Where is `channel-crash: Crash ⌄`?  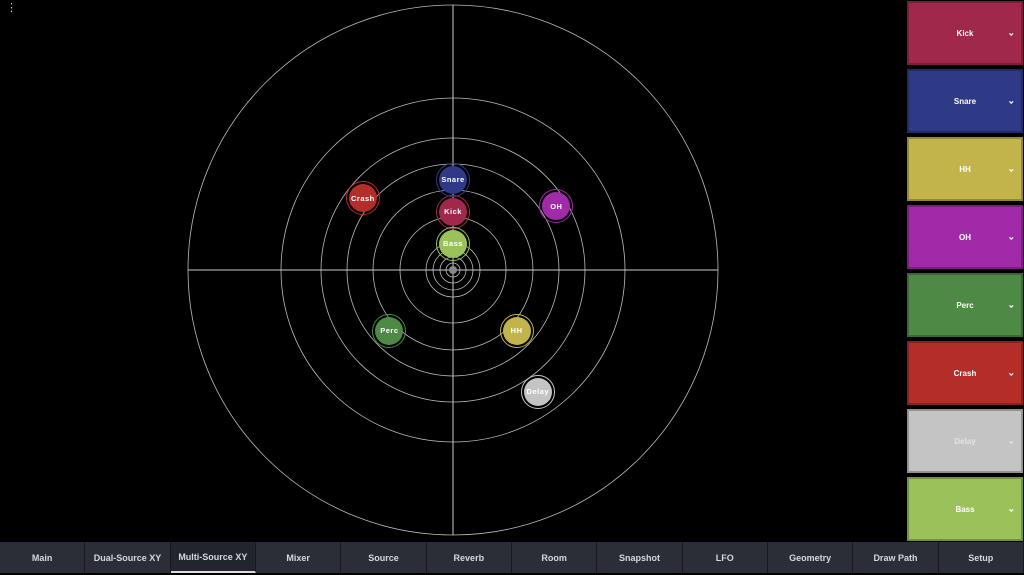
channel-crash: Crash ⌄ is located at coordinates (965, 373).